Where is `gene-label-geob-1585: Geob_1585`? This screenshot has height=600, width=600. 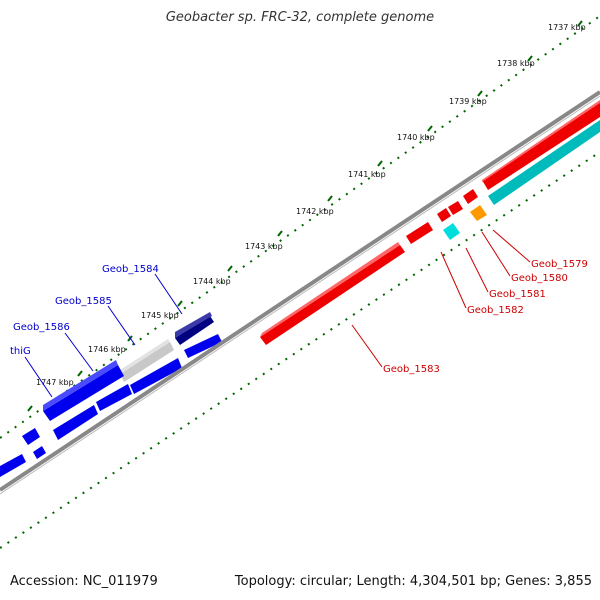 gene-label-geob-1585: Geob_1585 is located at coordinates (83, 301).